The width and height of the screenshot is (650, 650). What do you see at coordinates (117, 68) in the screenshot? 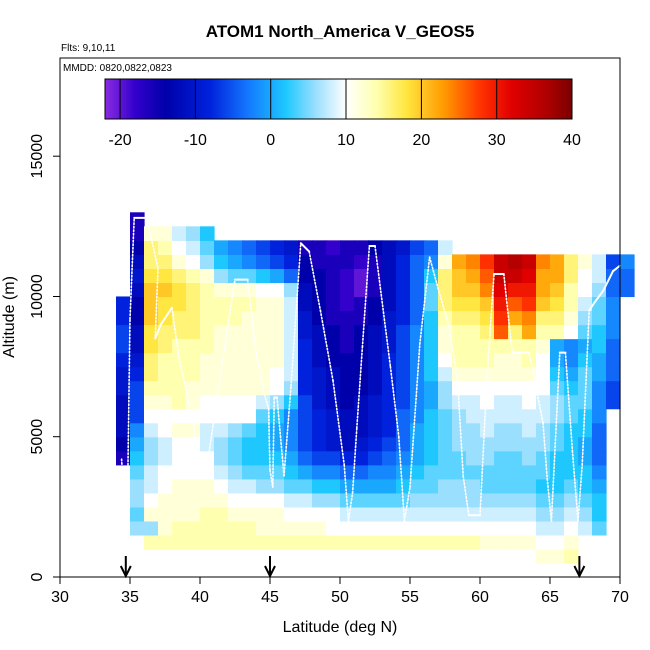
I see `dates-annotation: MMDD: 0820,0822,0823` at bounding box center [117, 68].